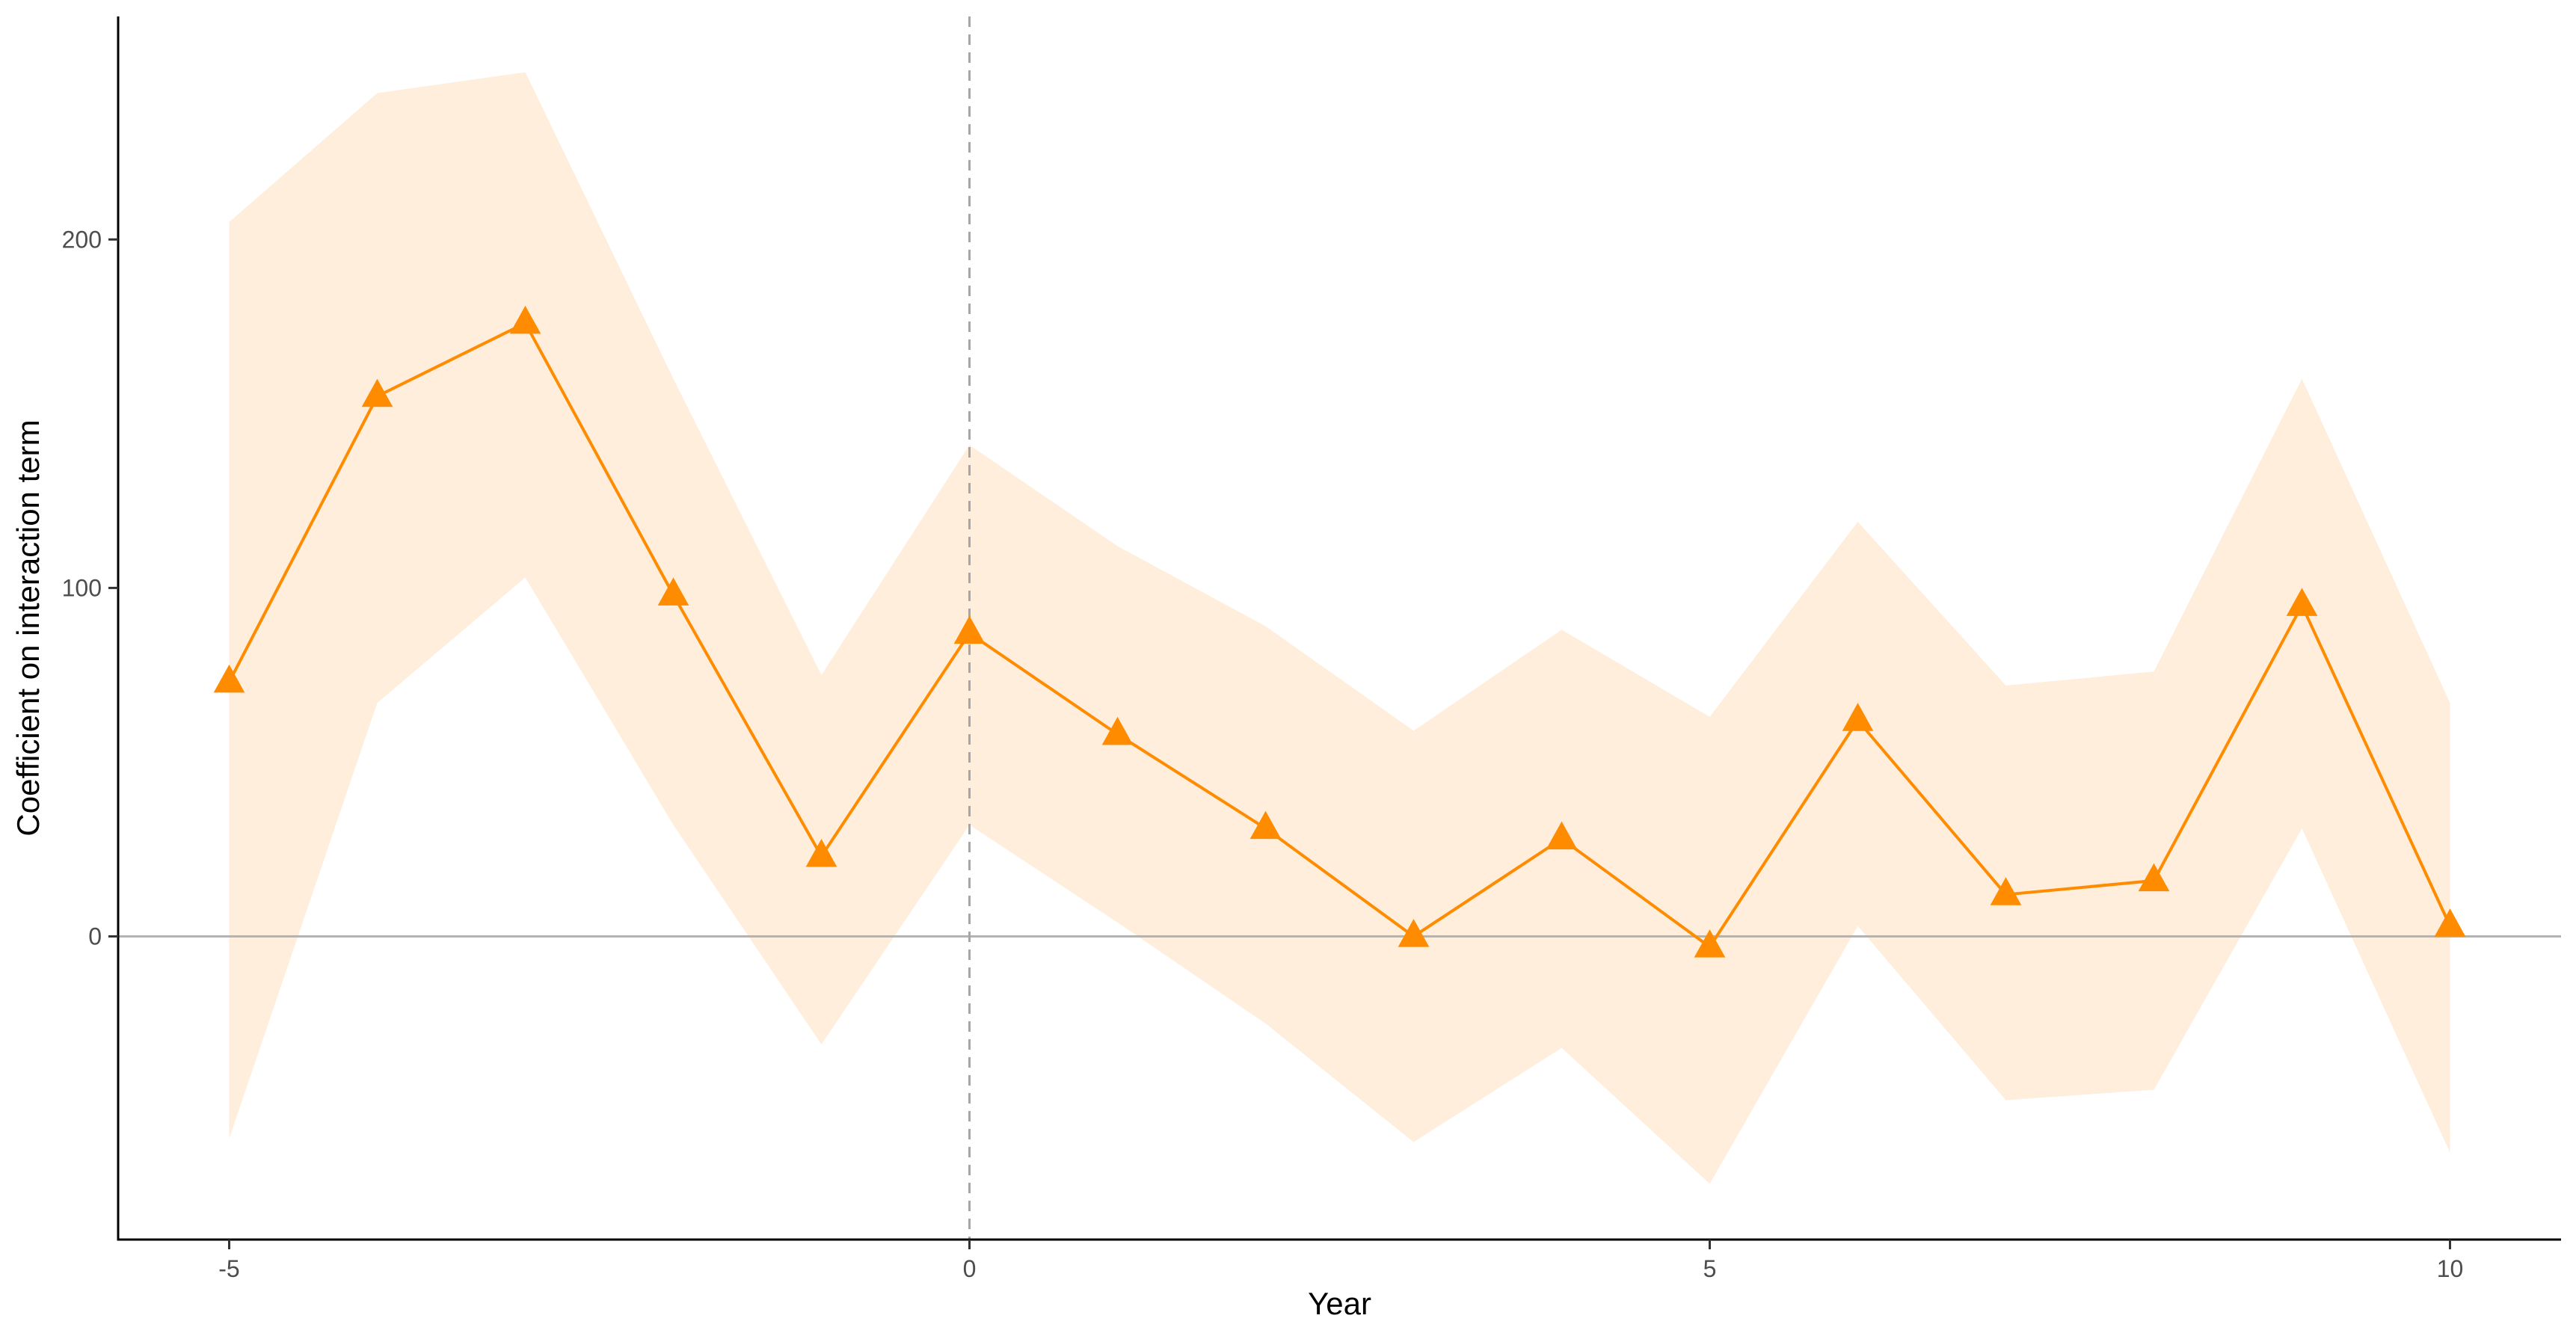 Image resolution: width=2576 pixels, height=1339 pixels. I want to click on x-tick-label: -5, so click(228, 1268).